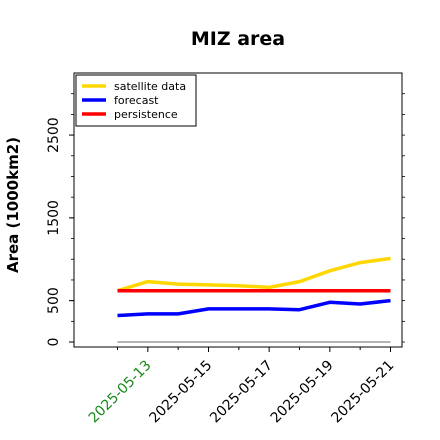 The width and height of the screenshot is (440, 440). I want to click on series-line-satellite-data, so click(253, 274).